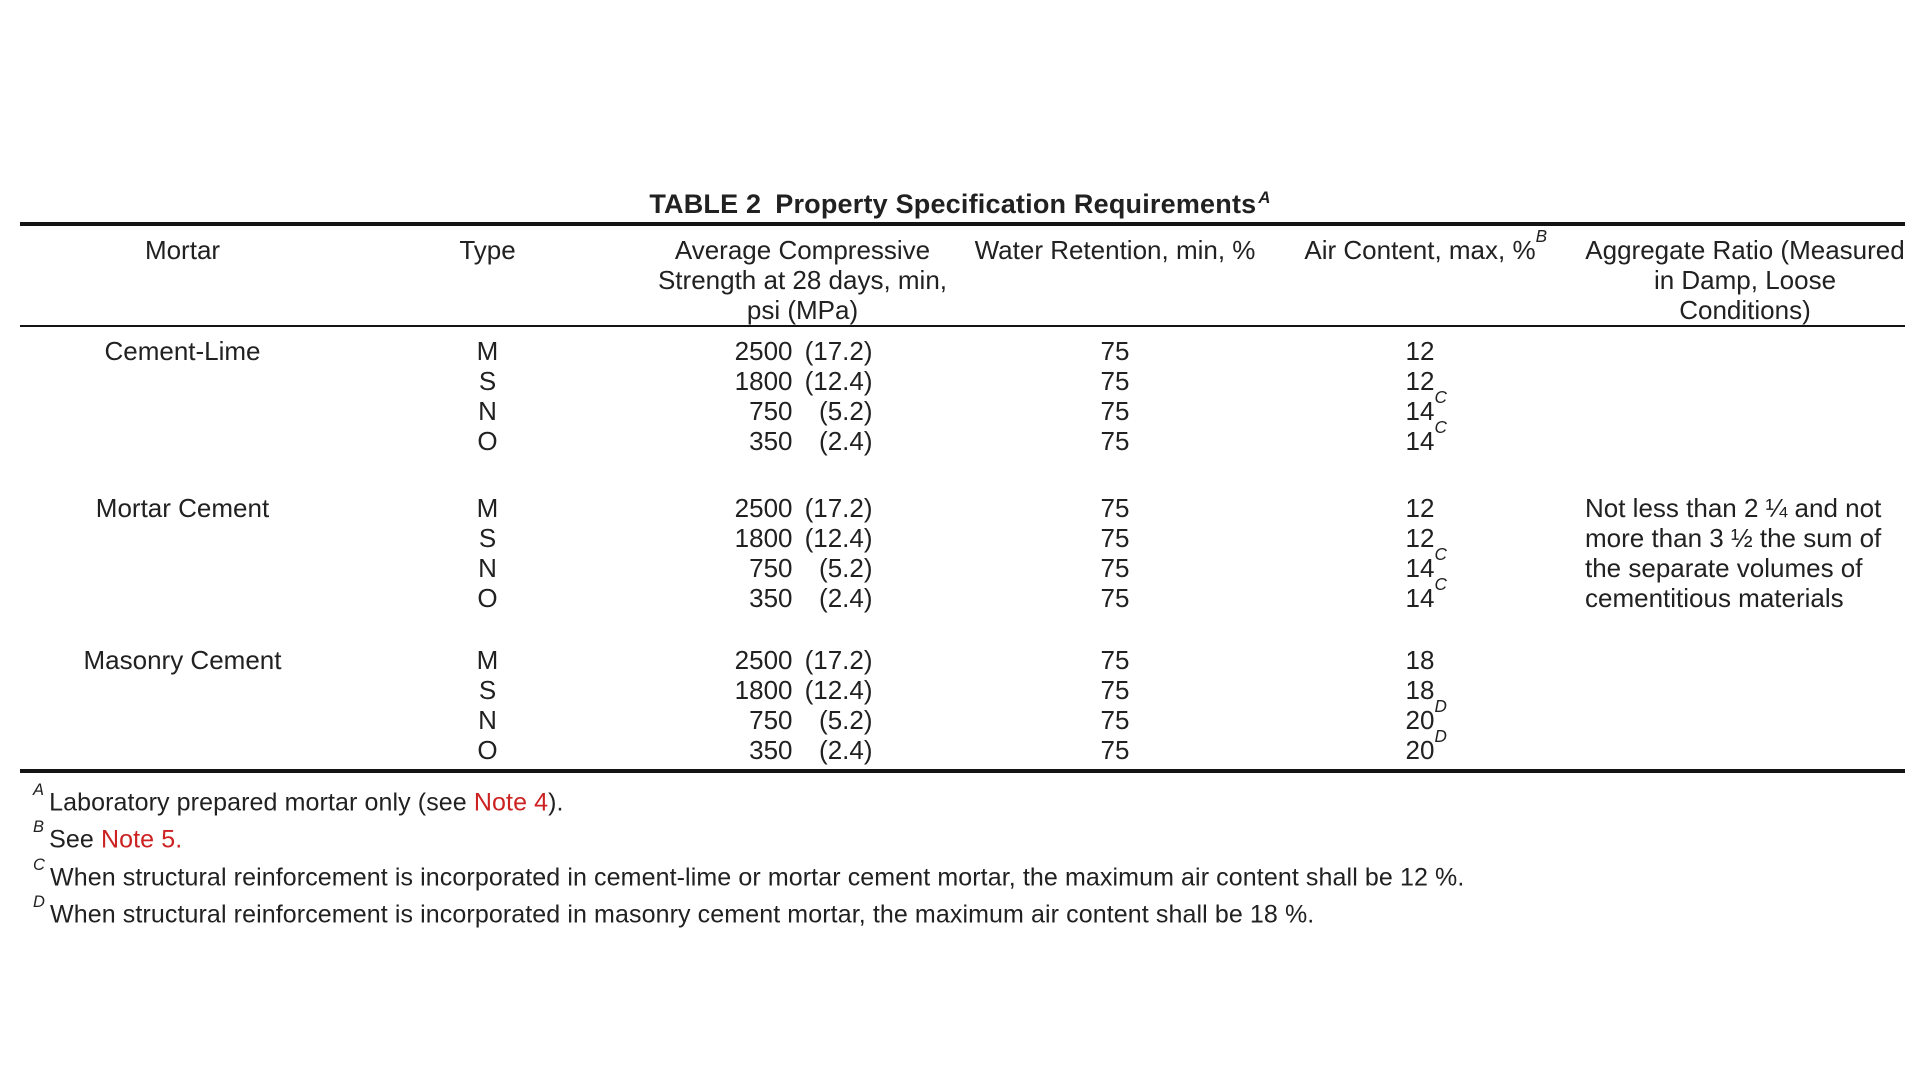  I want to click on mortar-label: Masonry Cement, so click(182, 660).